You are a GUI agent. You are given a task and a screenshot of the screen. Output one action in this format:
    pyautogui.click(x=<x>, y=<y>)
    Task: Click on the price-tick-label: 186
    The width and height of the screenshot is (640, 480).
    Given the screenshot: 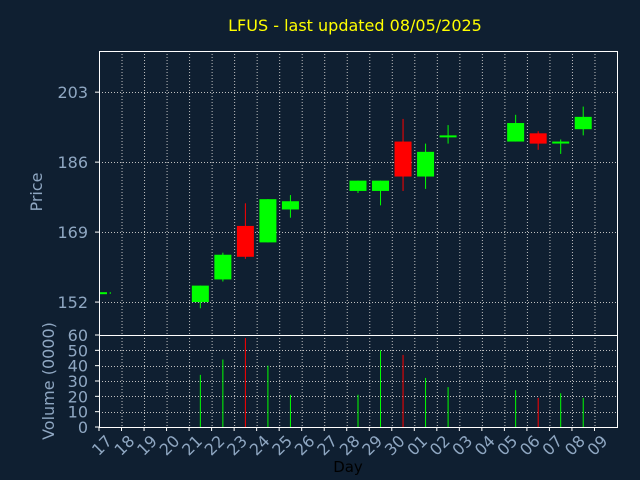 What is the action you would take?
    pyautogui.click(x=72, y=162)
    